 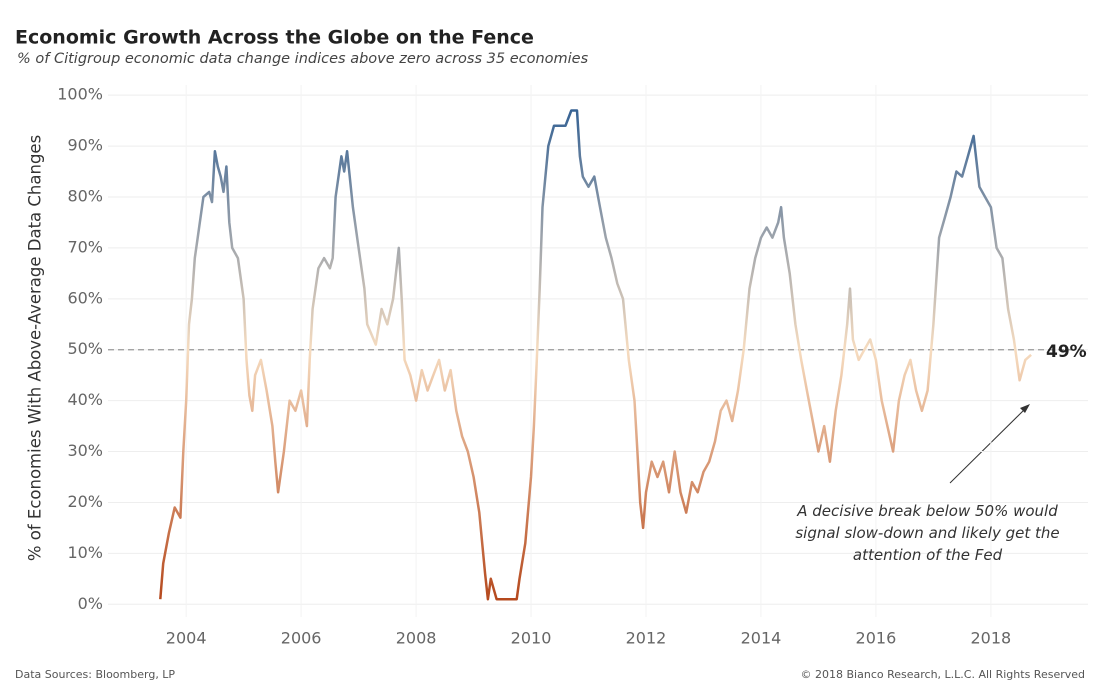 I want to click on y-tick-label: 60%, so click(x=85, y=297).